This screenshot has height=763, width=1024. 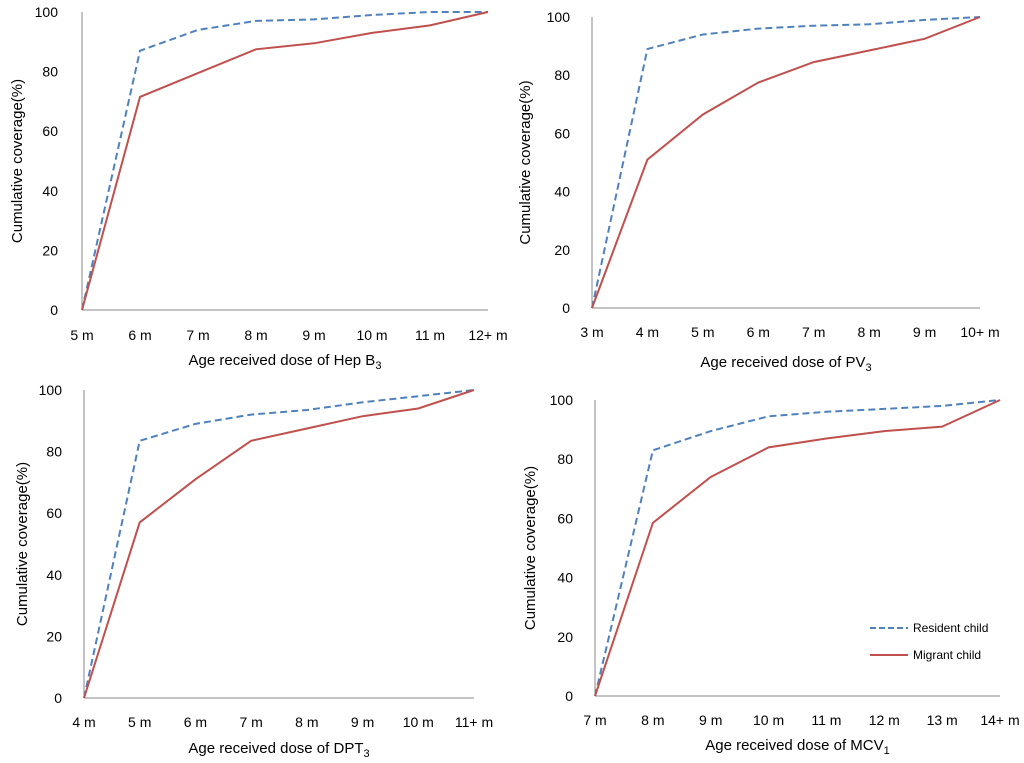 I want to click on x-tick-label: 12 m, so click(x=884, y=720).